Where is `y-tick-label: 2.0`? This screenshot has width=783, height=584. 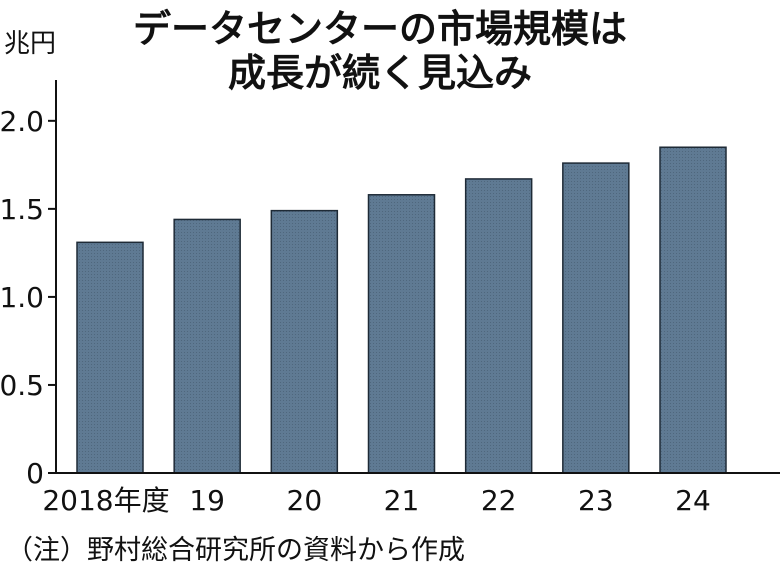
y-tick-label: 2.0 is located at coordinates (22, 121).